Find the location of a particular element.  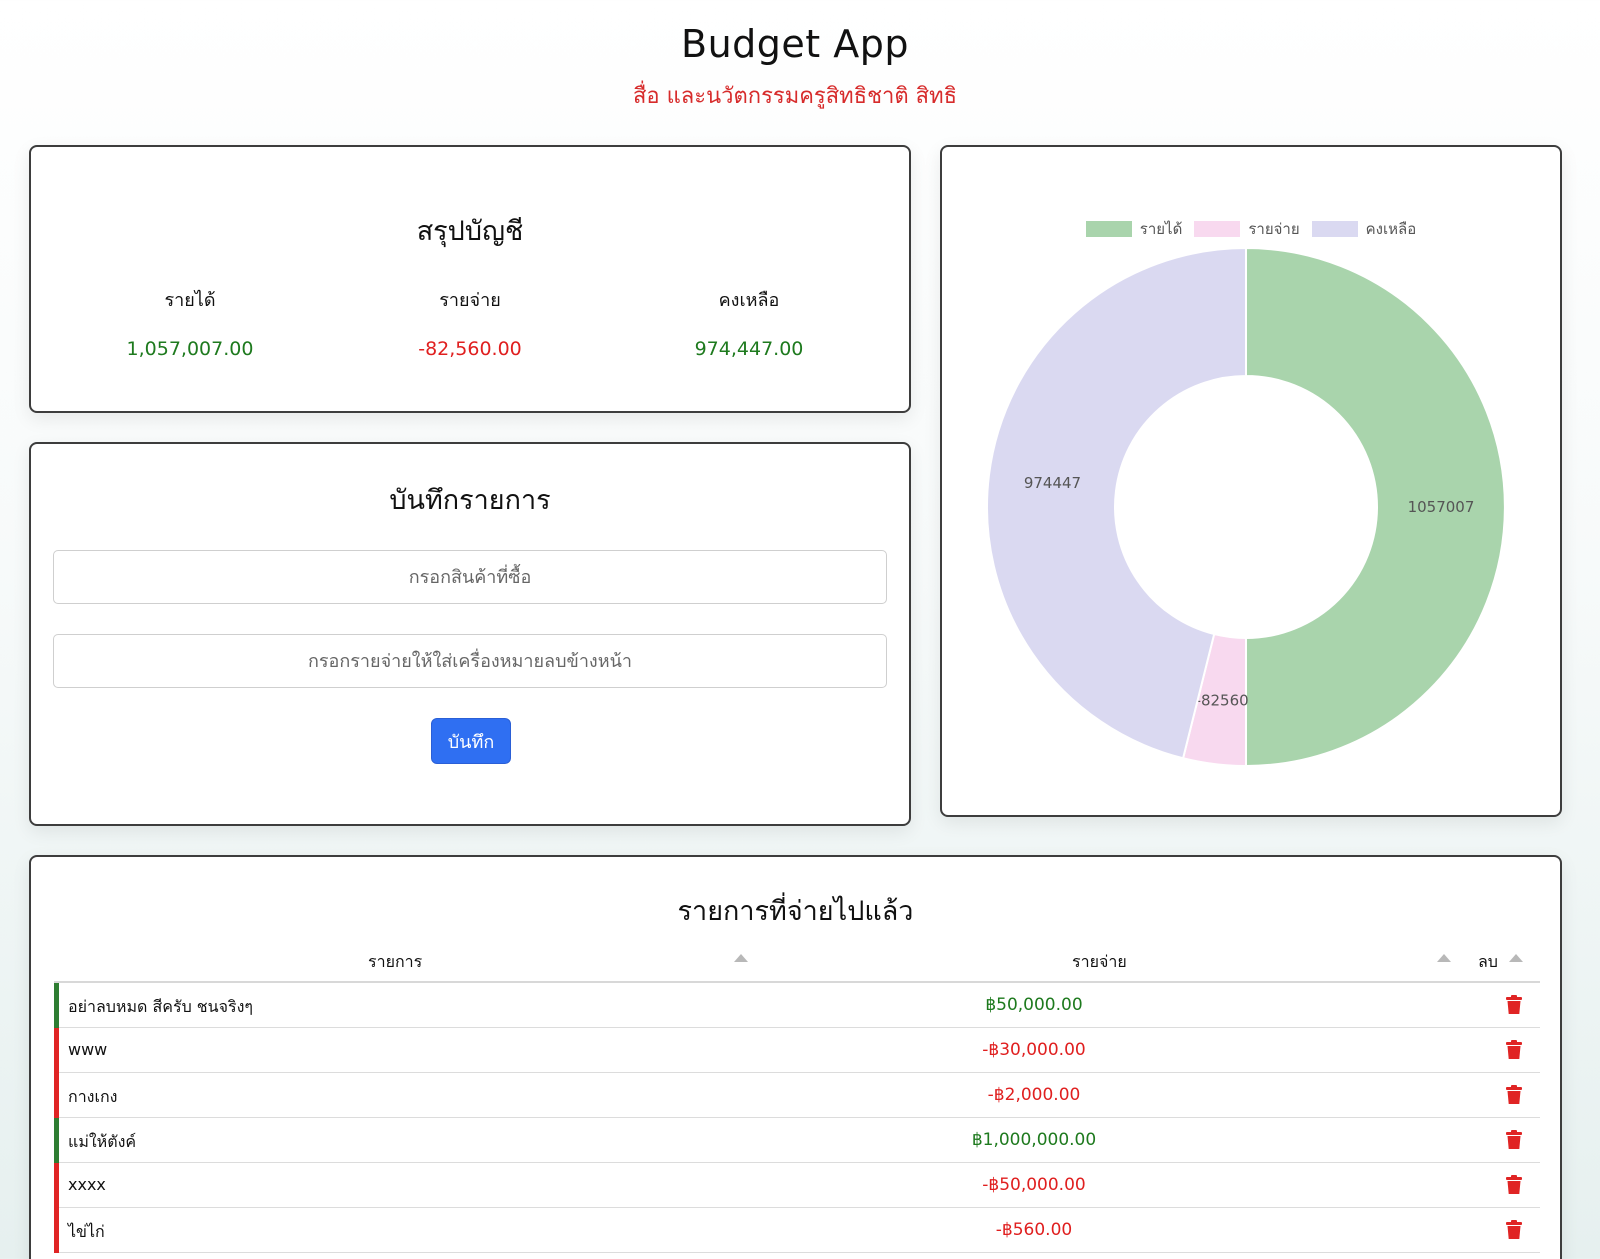

column-header-delete: ลบ is located at coordinates (1488, 961).